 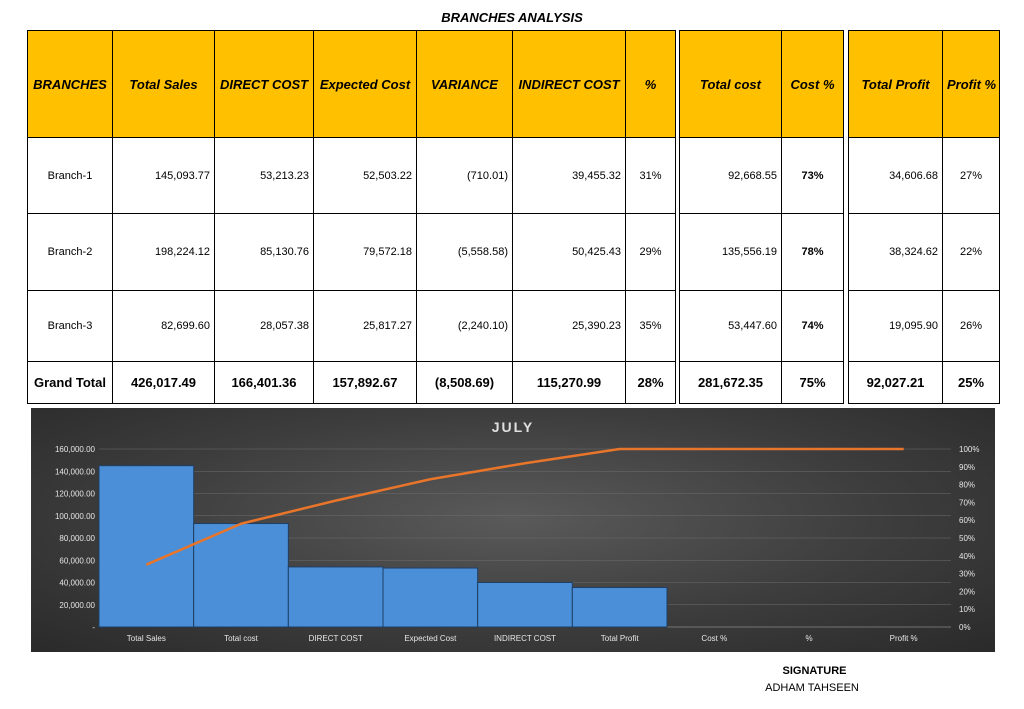 I want to click on signature-label: SIGNATURE, so click(x=814, y=671).